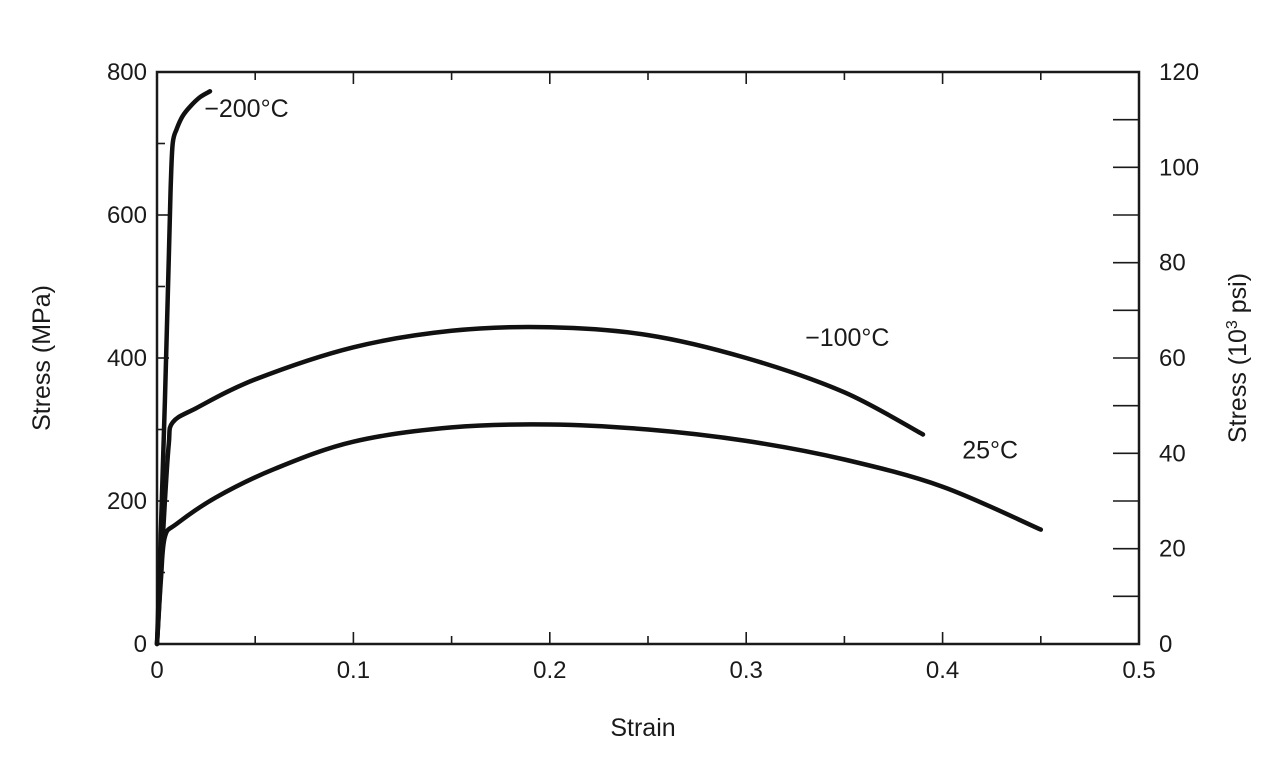  What do you see at coordinates (1238, 296) in the screenshot?
I see `y-axis-right-label-suffix: psi)` at bounding box center [1238, 296].